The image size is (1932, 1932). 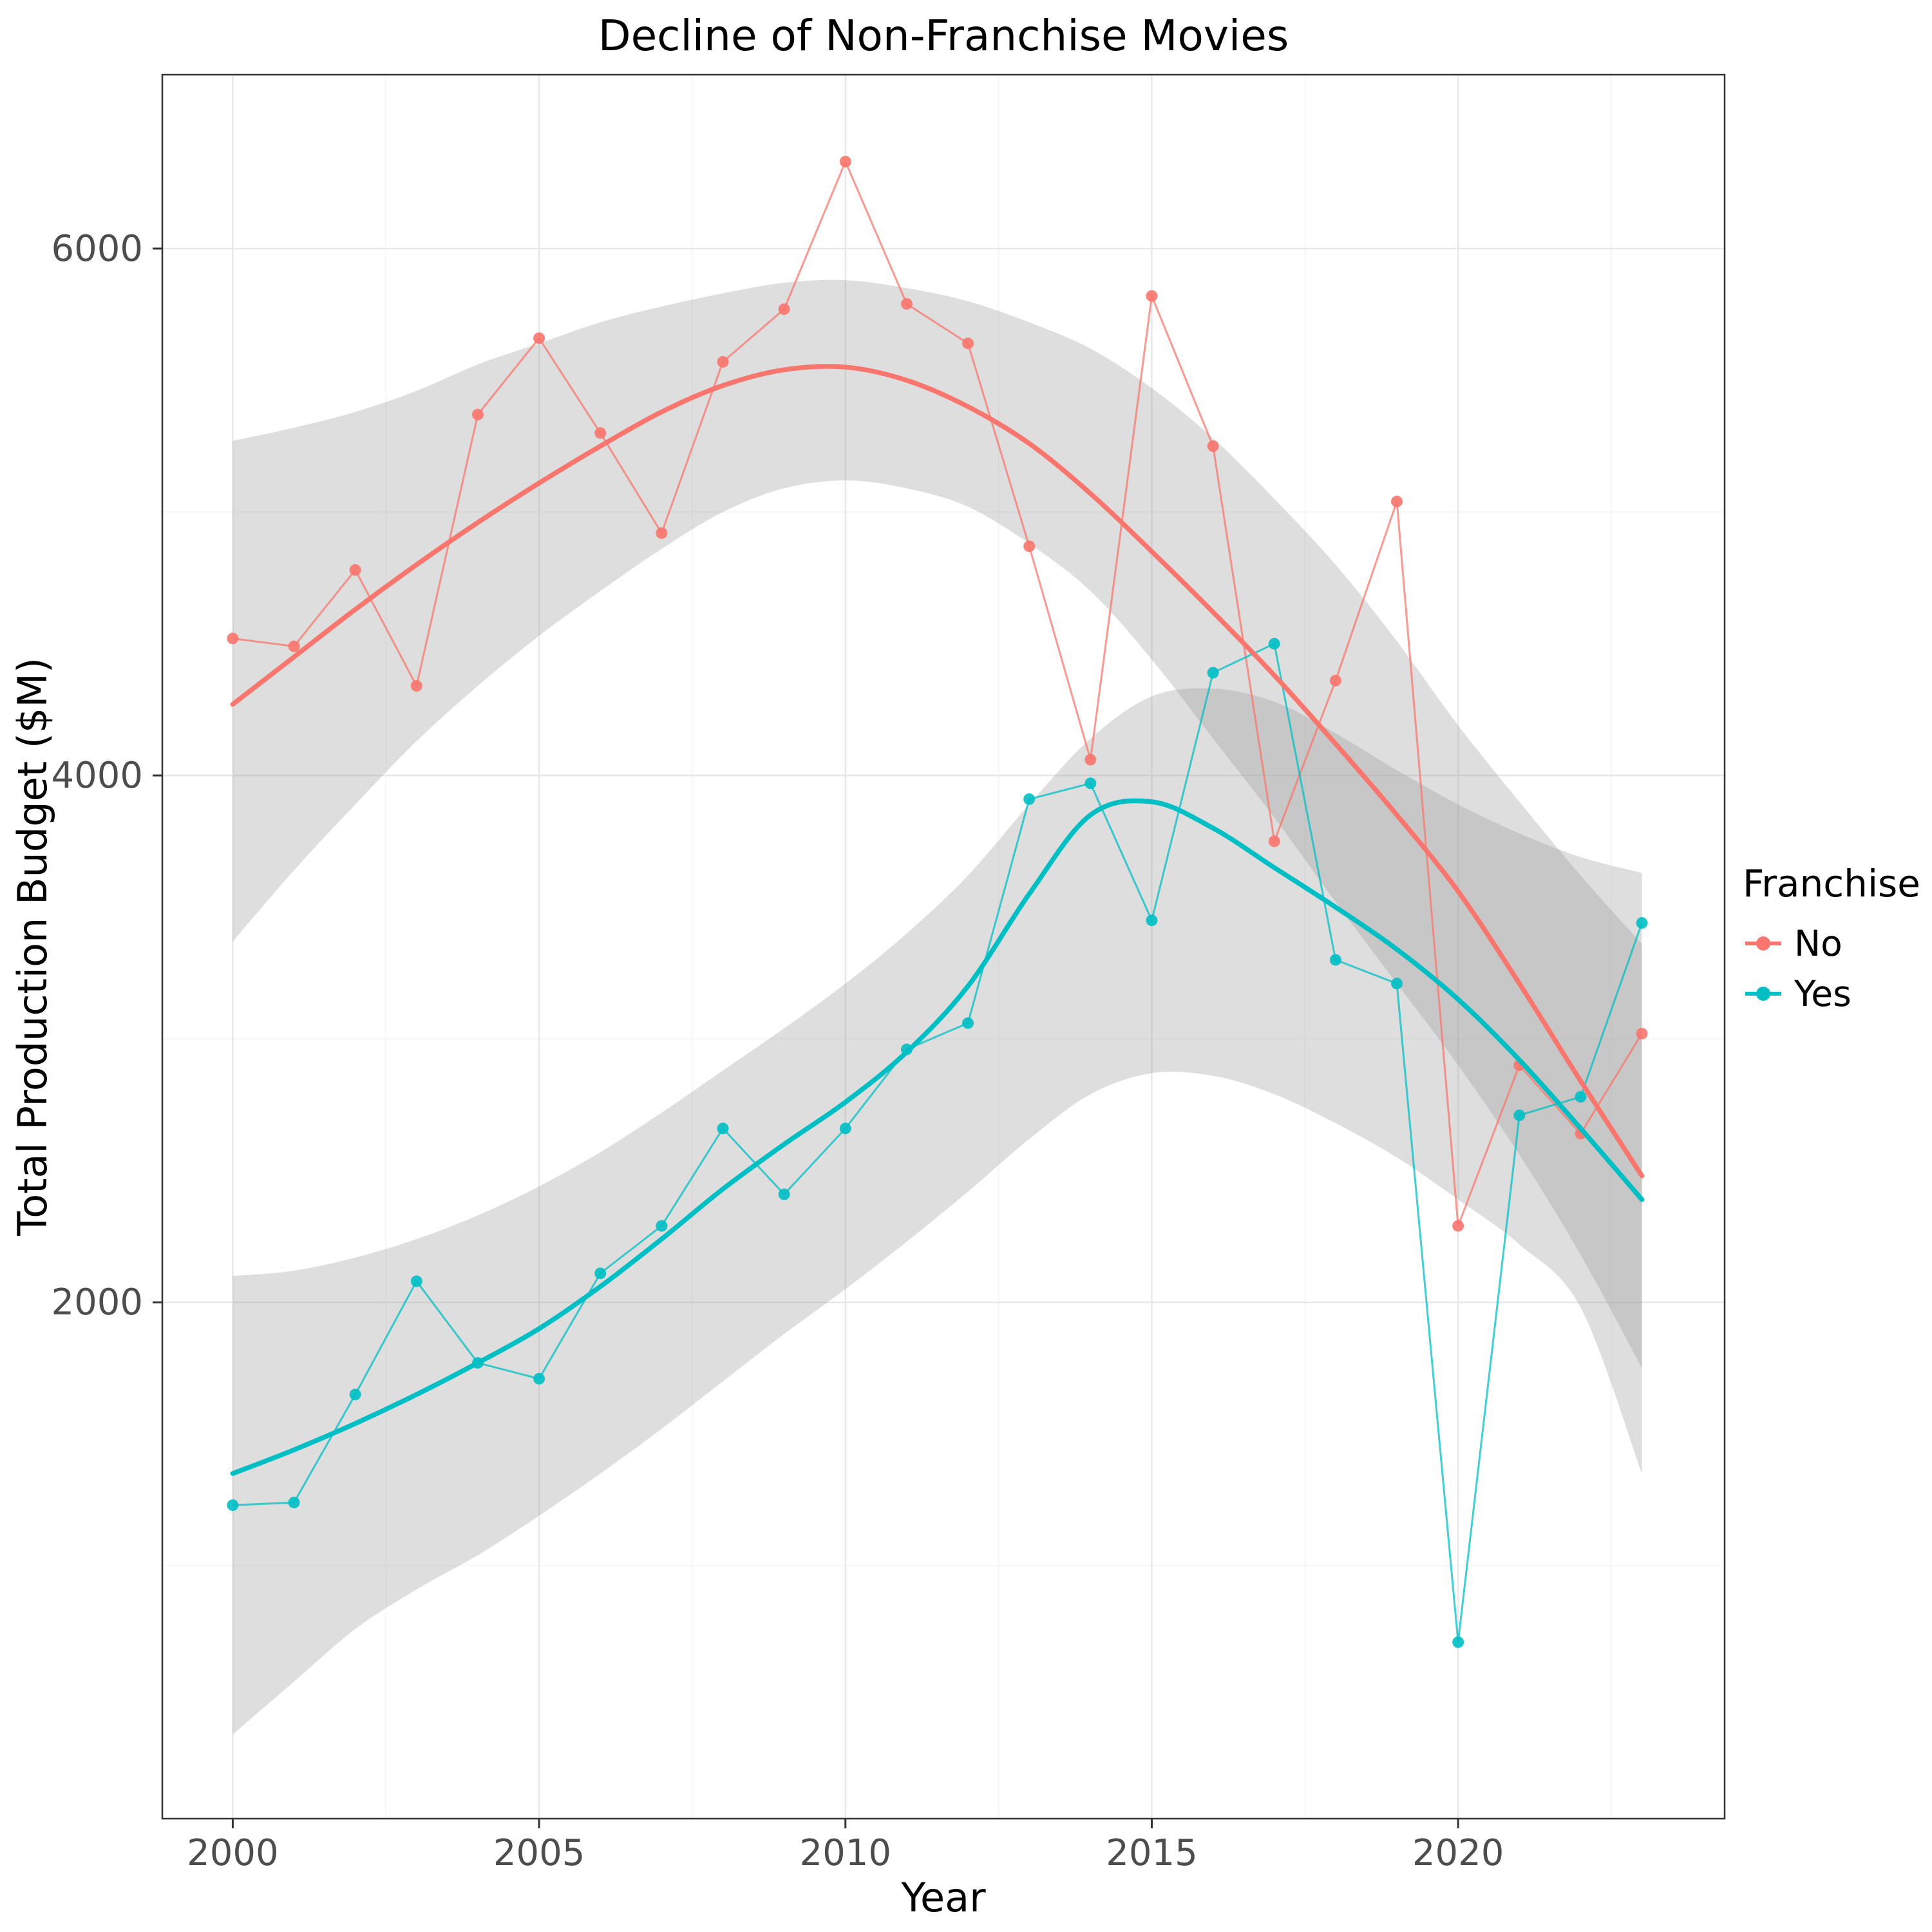 What do you see at coordinates (1763, 943) in the screenshot?
I see `legend-key-no-icon` at bounding box center [1763, 943].